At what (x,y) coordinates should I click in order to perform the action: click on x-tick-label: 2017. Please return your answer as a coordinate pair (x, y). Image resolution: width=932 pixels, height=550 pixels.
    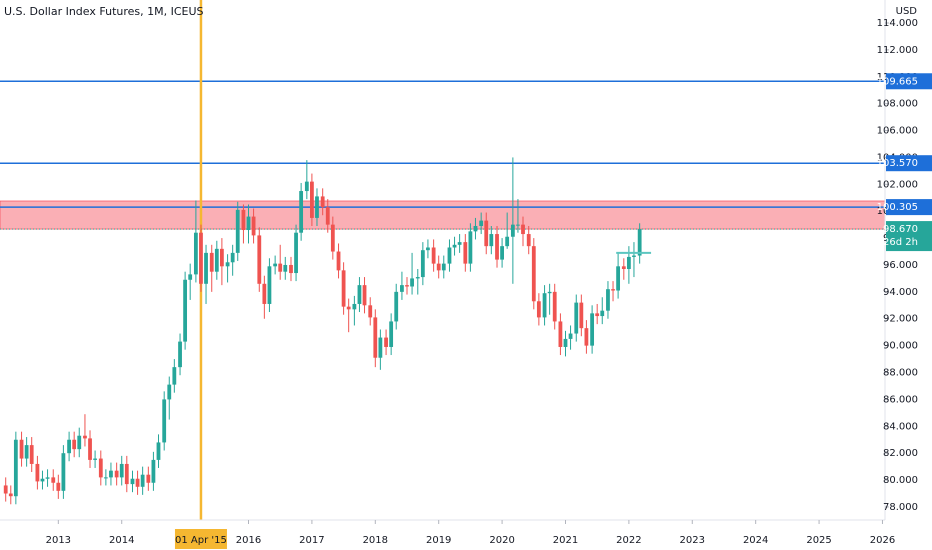
    Looking at the image, I should click on (311, 540).